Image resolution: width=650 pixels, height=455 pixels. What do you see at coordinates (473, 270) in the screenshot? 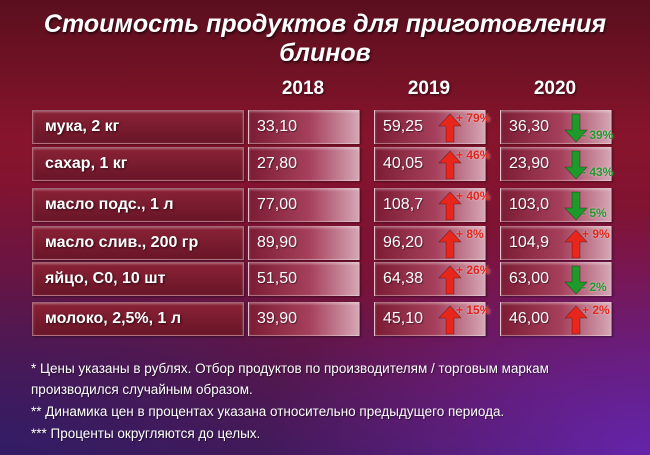
I see `percent-change: + 26%` at bounding box center [473, 270].